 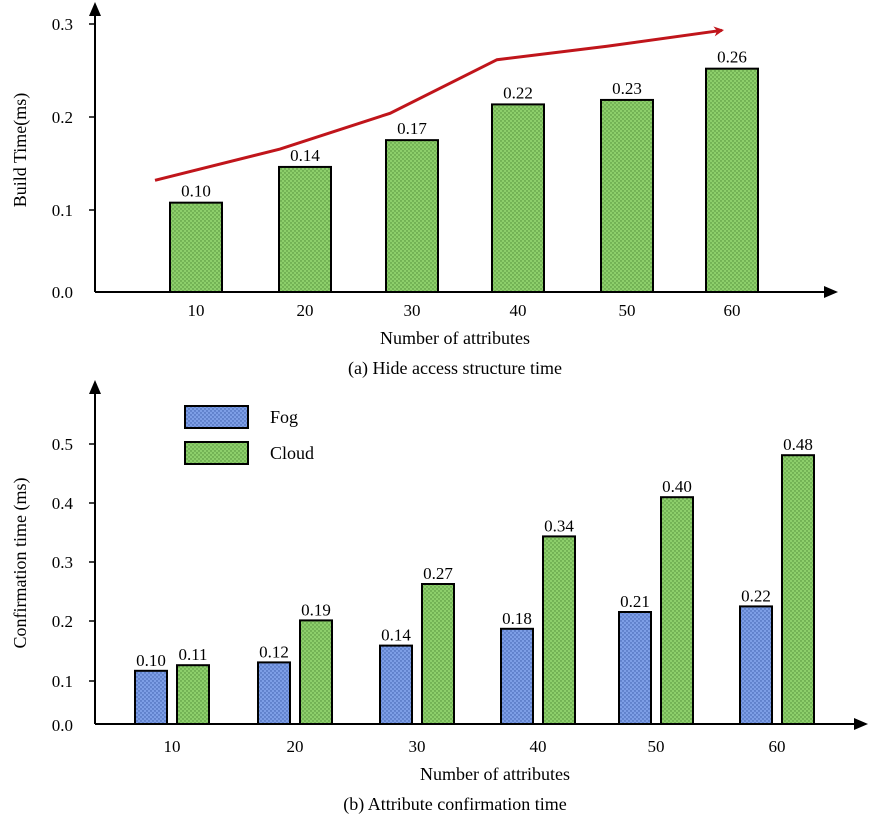 I want to click on chart-a-y-label: Build Time(ms), so click(x=20, y=150).